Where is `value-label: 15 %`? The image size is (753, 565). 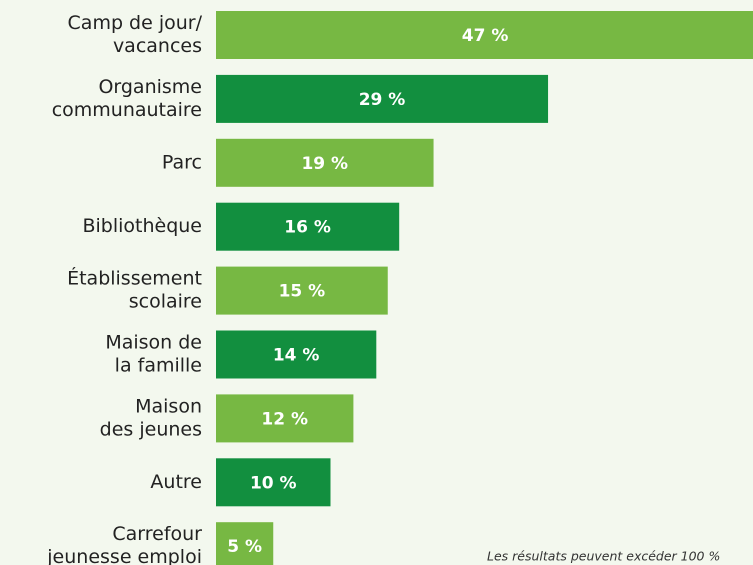 value-label: 15 % is located at coordinates (302, 292).